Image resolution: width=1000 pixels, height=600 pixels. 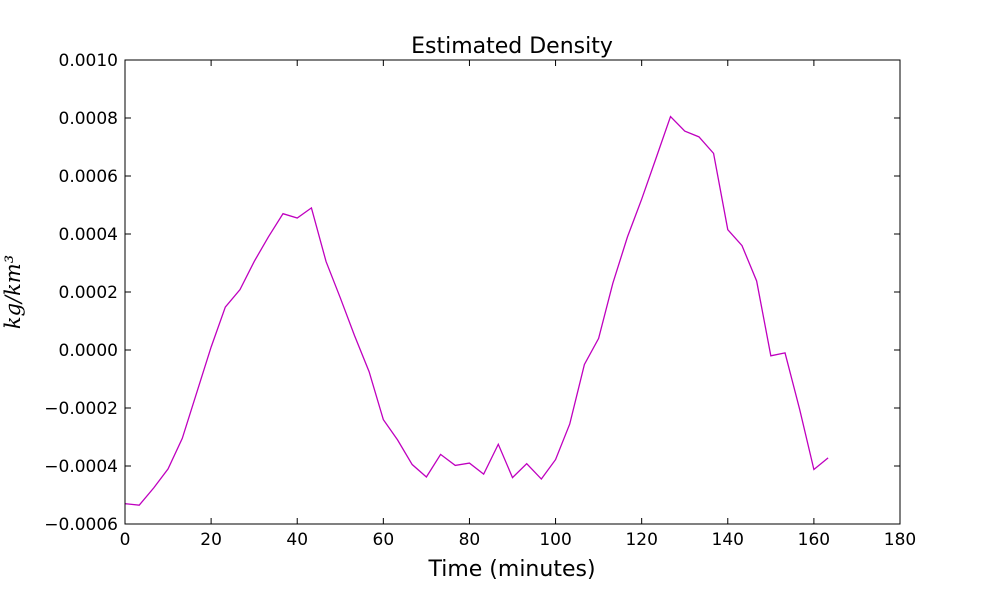 What do you see at coordinates (88, 351) in the screenshot?
I see `y-tick-label: 0.0000` at bounding box center [88, 351].